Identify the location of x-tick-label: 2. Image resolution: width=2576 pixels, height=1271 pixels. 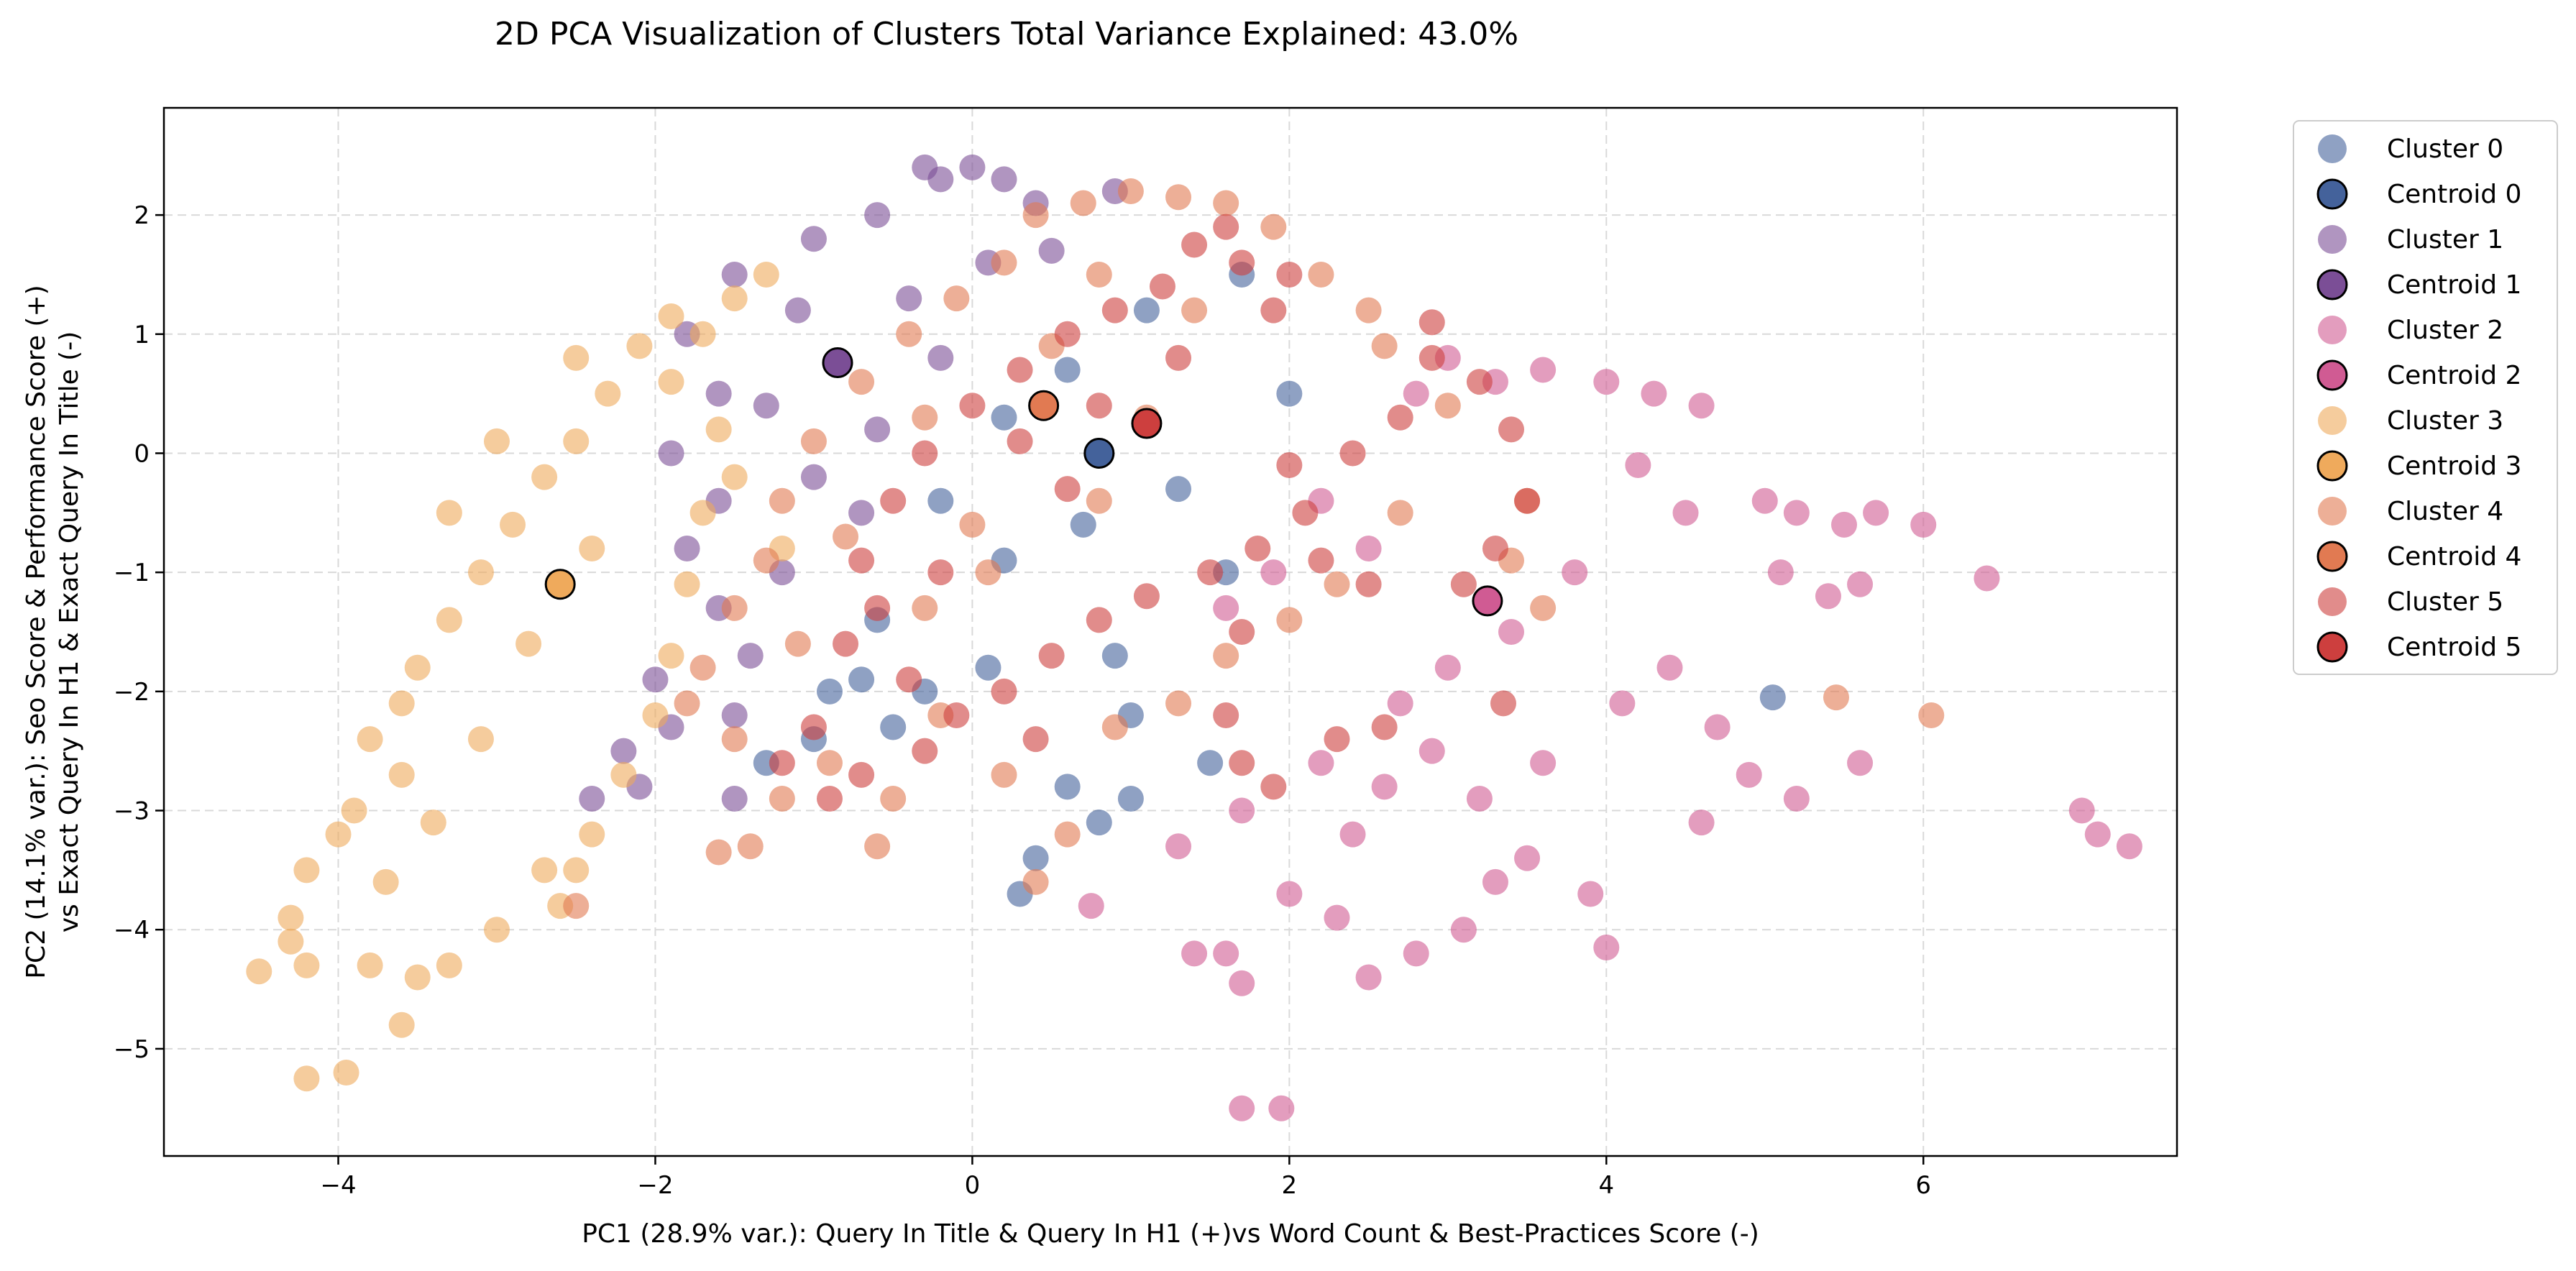
(1290, 1186).